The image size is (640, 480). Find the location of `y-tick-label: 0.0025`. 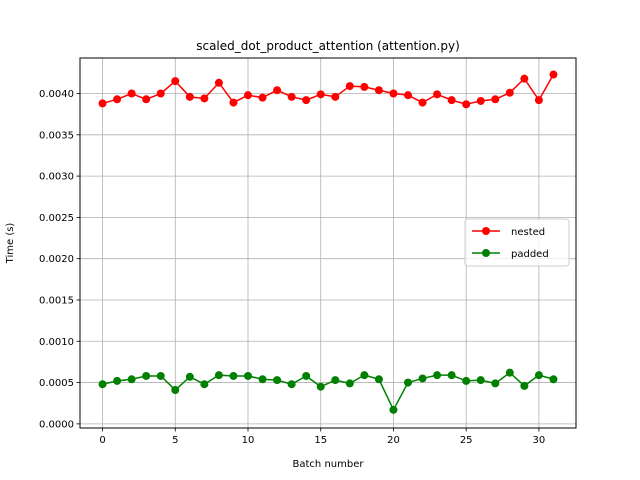

y-tick-label: 0.0025 is located at coordinates (56, 218).